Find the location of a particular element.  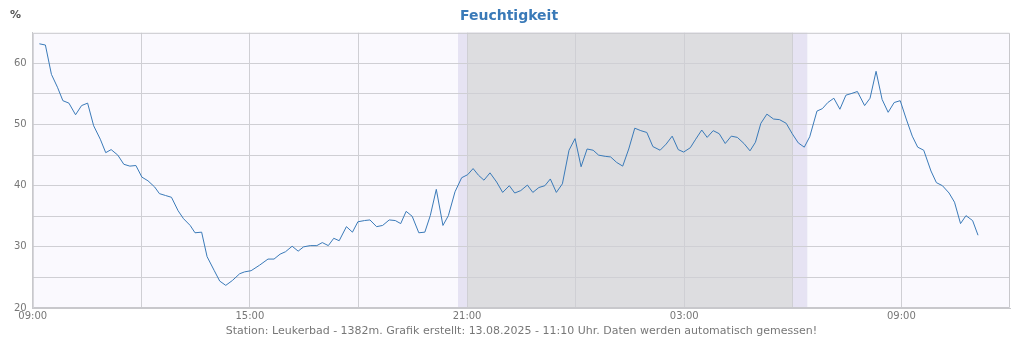

x-tick-label: 15:00 is located at coordinates (250, 315).